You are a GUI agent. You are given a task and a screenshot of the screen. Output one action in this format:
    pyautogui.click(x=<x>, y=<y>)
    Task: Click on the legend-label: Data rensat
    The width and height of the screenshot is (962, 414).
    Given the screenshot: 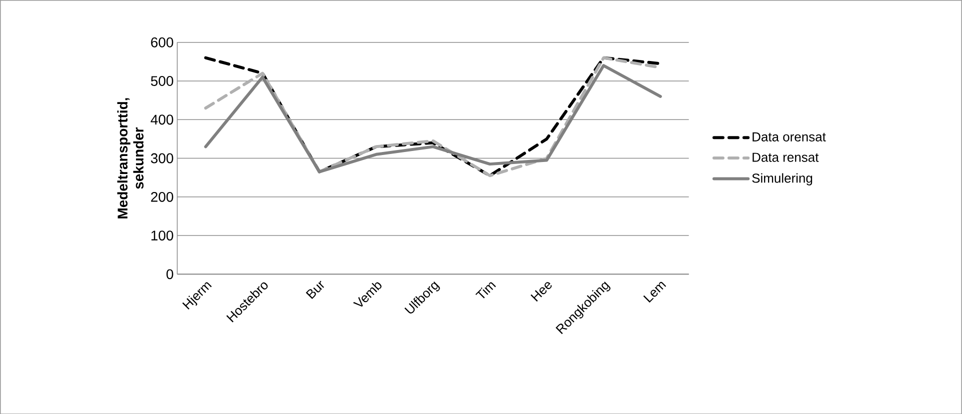 What is the action you would take?
    pyautogui.click(x=785, y=157)
    